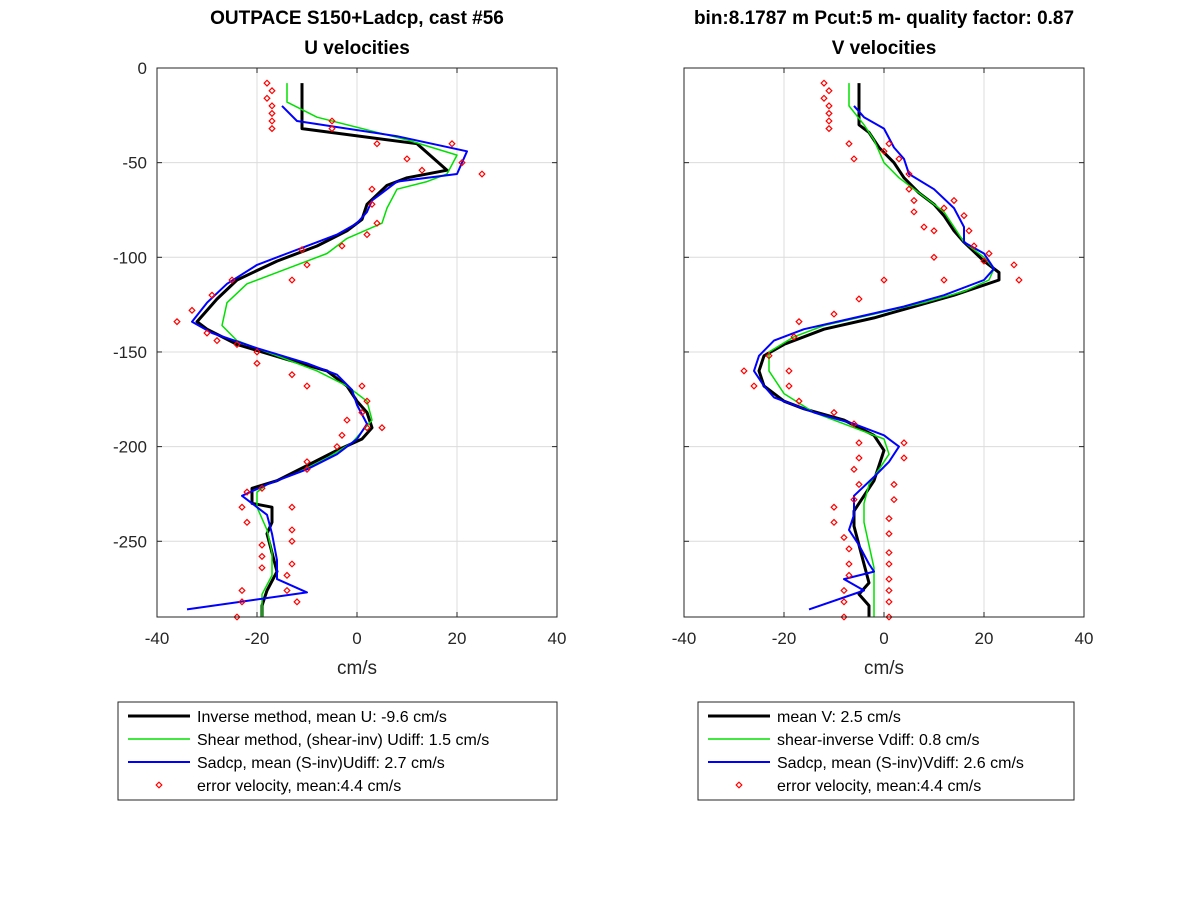  What do you see at coordinates (784, 638) in the screenshot?
I see `v-x-tick-label: -20` at bounding box center [784, 638].